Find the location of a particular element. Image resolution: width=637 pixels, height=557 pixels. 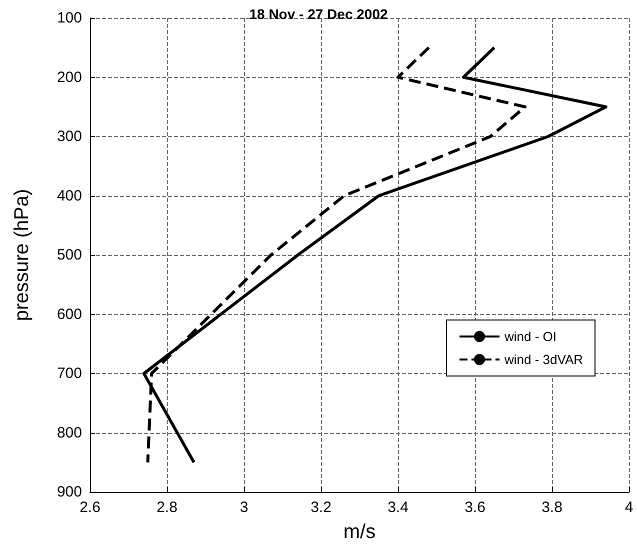

y-tick-label: 800 is located at coordinates (69, 433).